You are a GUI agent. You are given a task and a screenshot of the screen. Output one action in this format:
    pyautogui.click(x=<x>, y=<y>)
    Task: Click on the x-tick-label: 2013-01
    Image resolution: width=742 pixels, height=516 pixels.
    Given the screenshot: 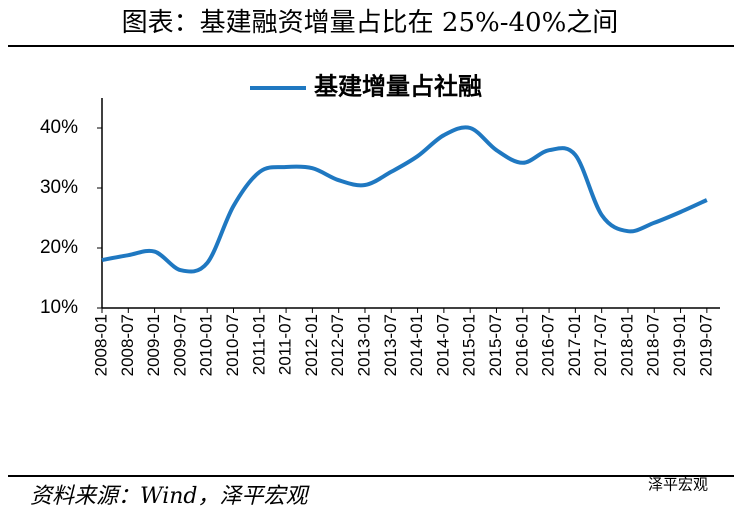 What is the action you would take?
    pyautogui.click(x=363, y=345)
    